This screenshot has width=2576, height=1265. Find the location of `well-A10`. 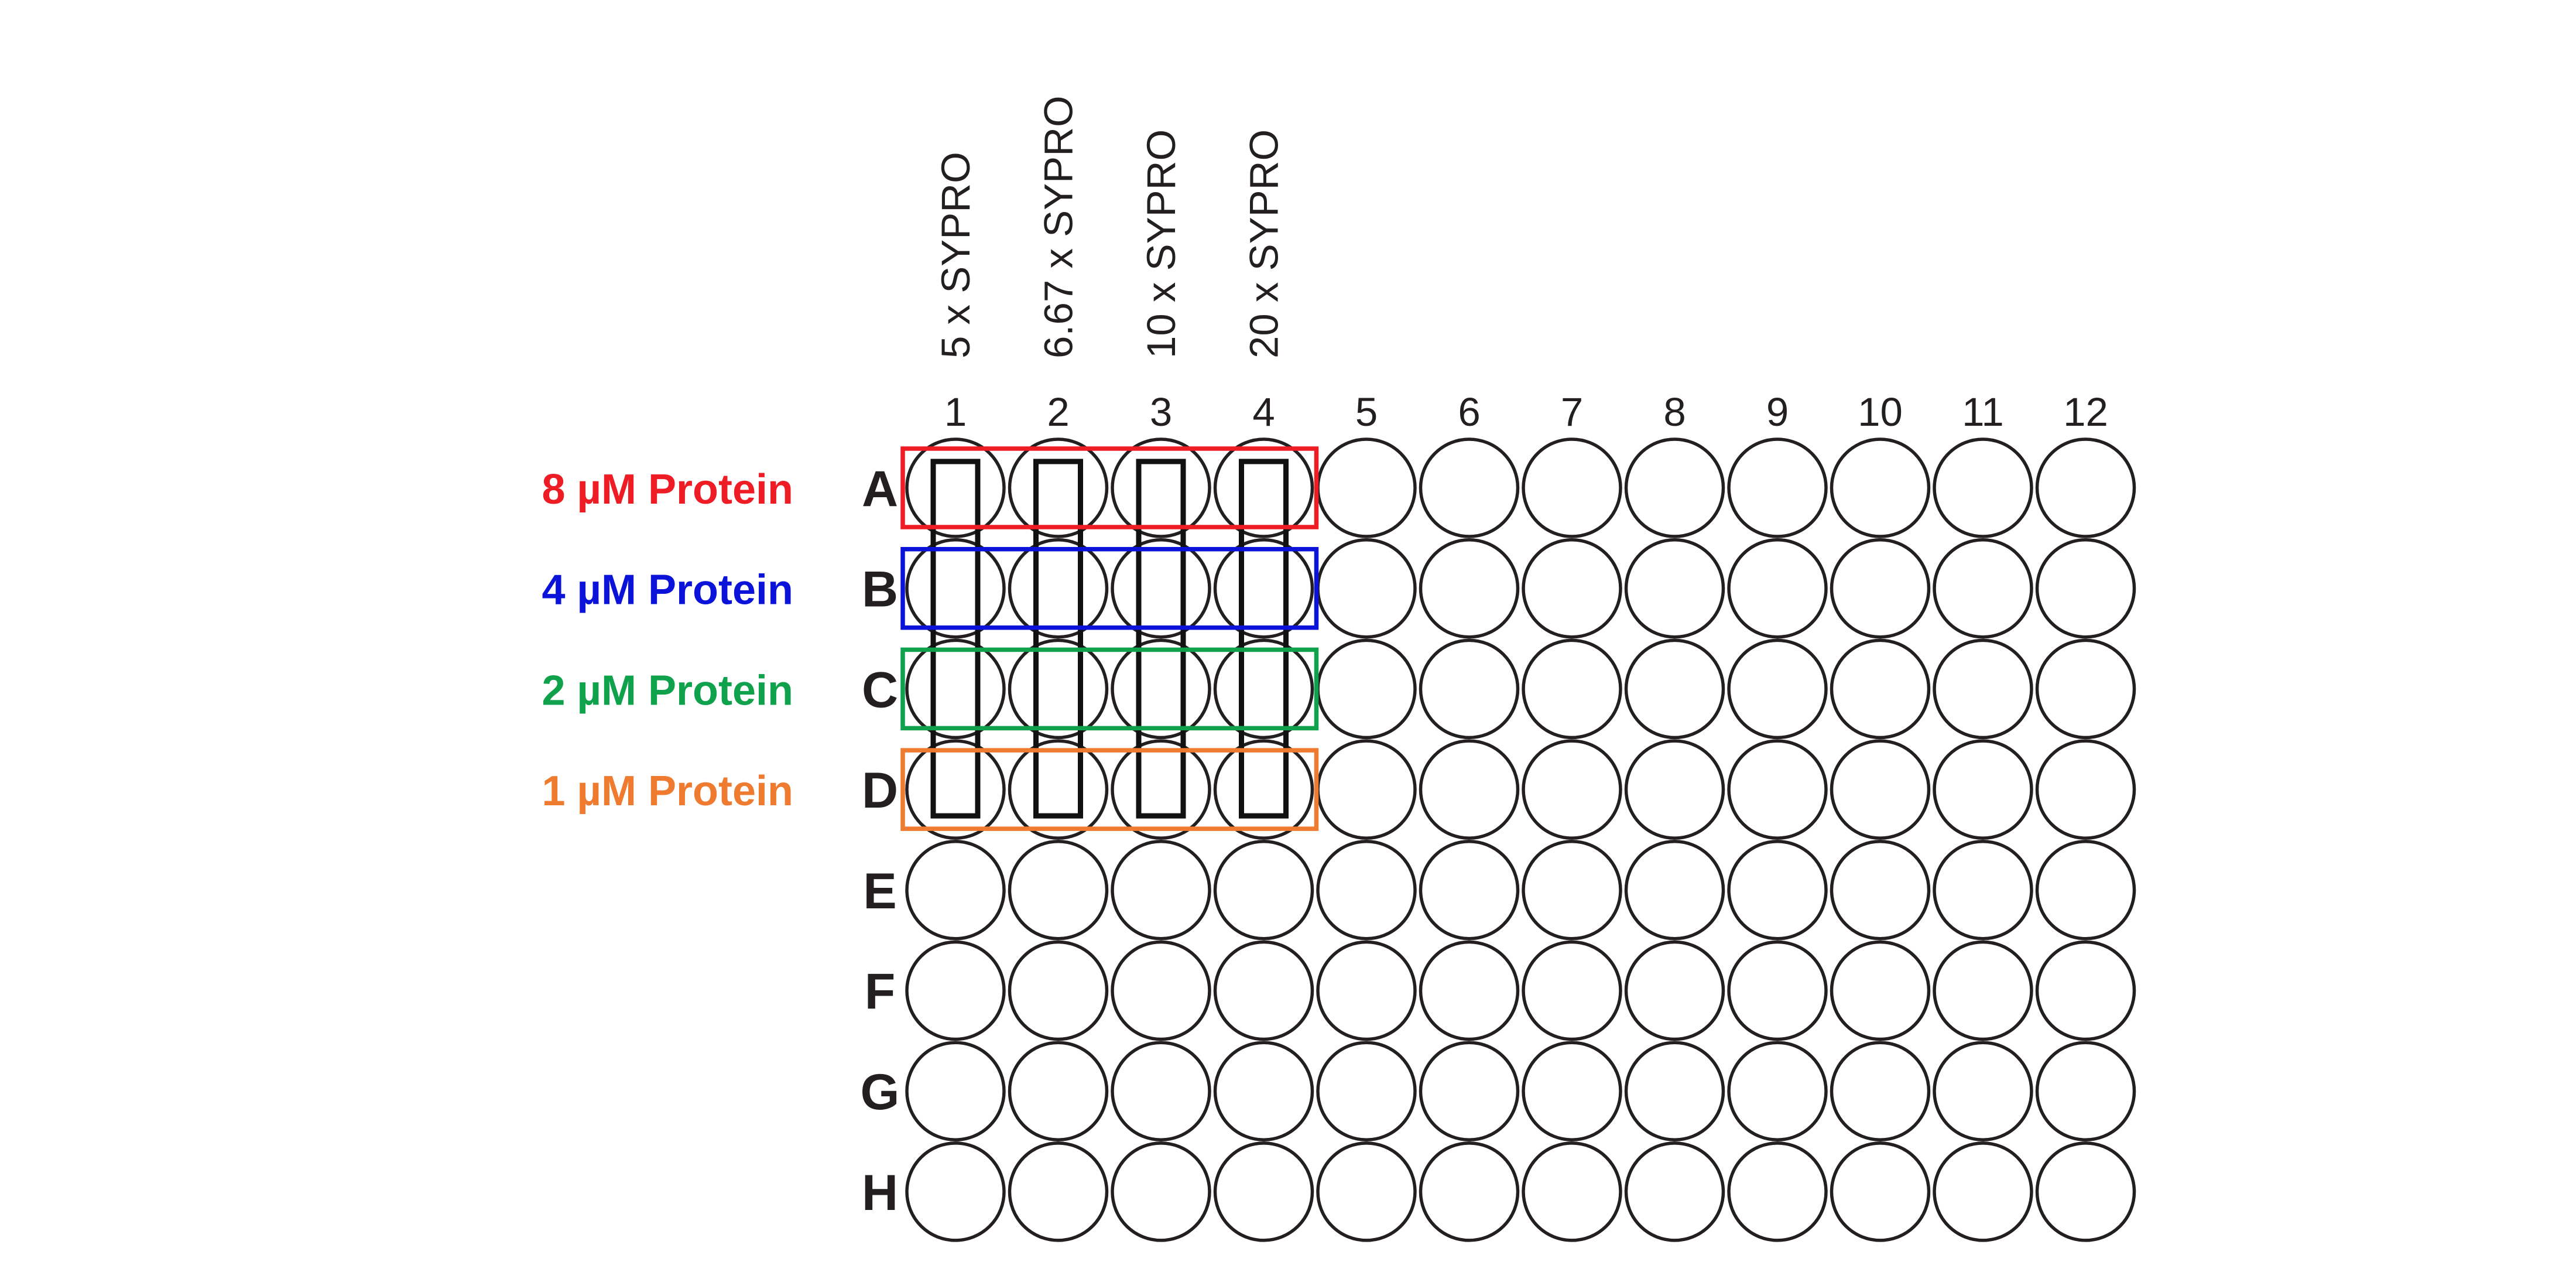

well-A10 is located at coordinates (1880, 487).